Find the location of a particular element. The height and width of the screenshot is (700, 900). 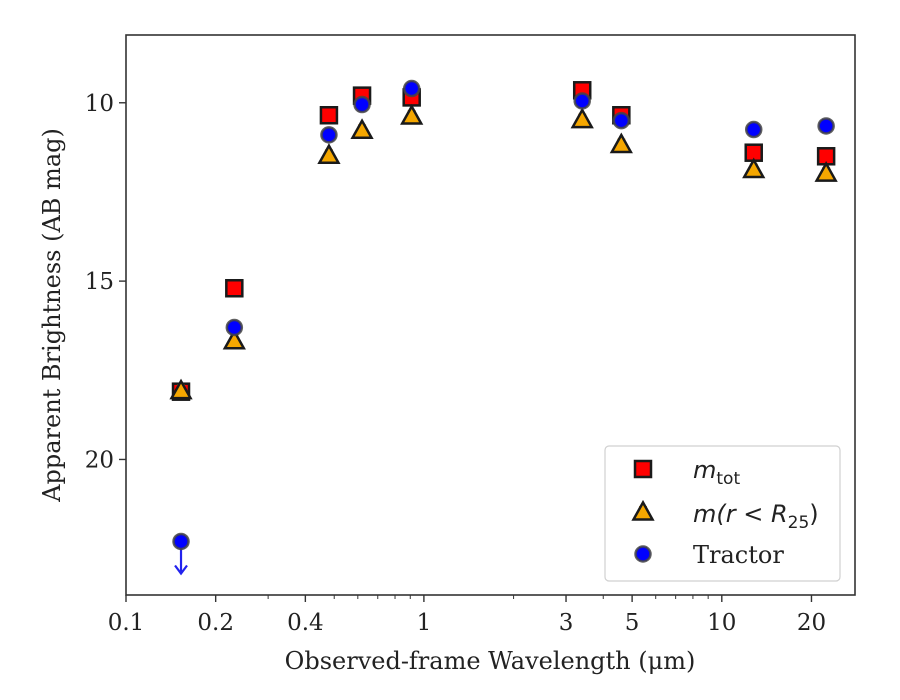

upper-limit-arrow-head is located at coordinates (181, 570).